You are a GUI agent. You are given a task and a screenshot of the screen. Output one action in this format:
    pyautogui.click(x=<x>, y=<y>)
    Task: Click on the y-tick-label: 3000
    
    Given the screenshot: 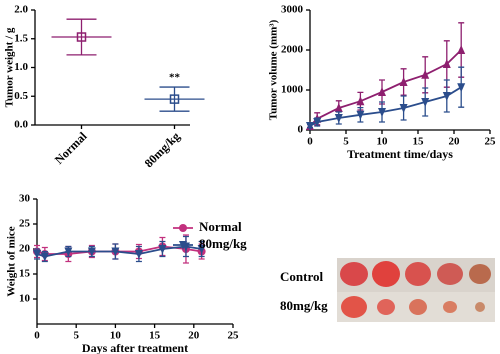 What is the action you would take?
    pyautogui.click(x=292, y=10)
    